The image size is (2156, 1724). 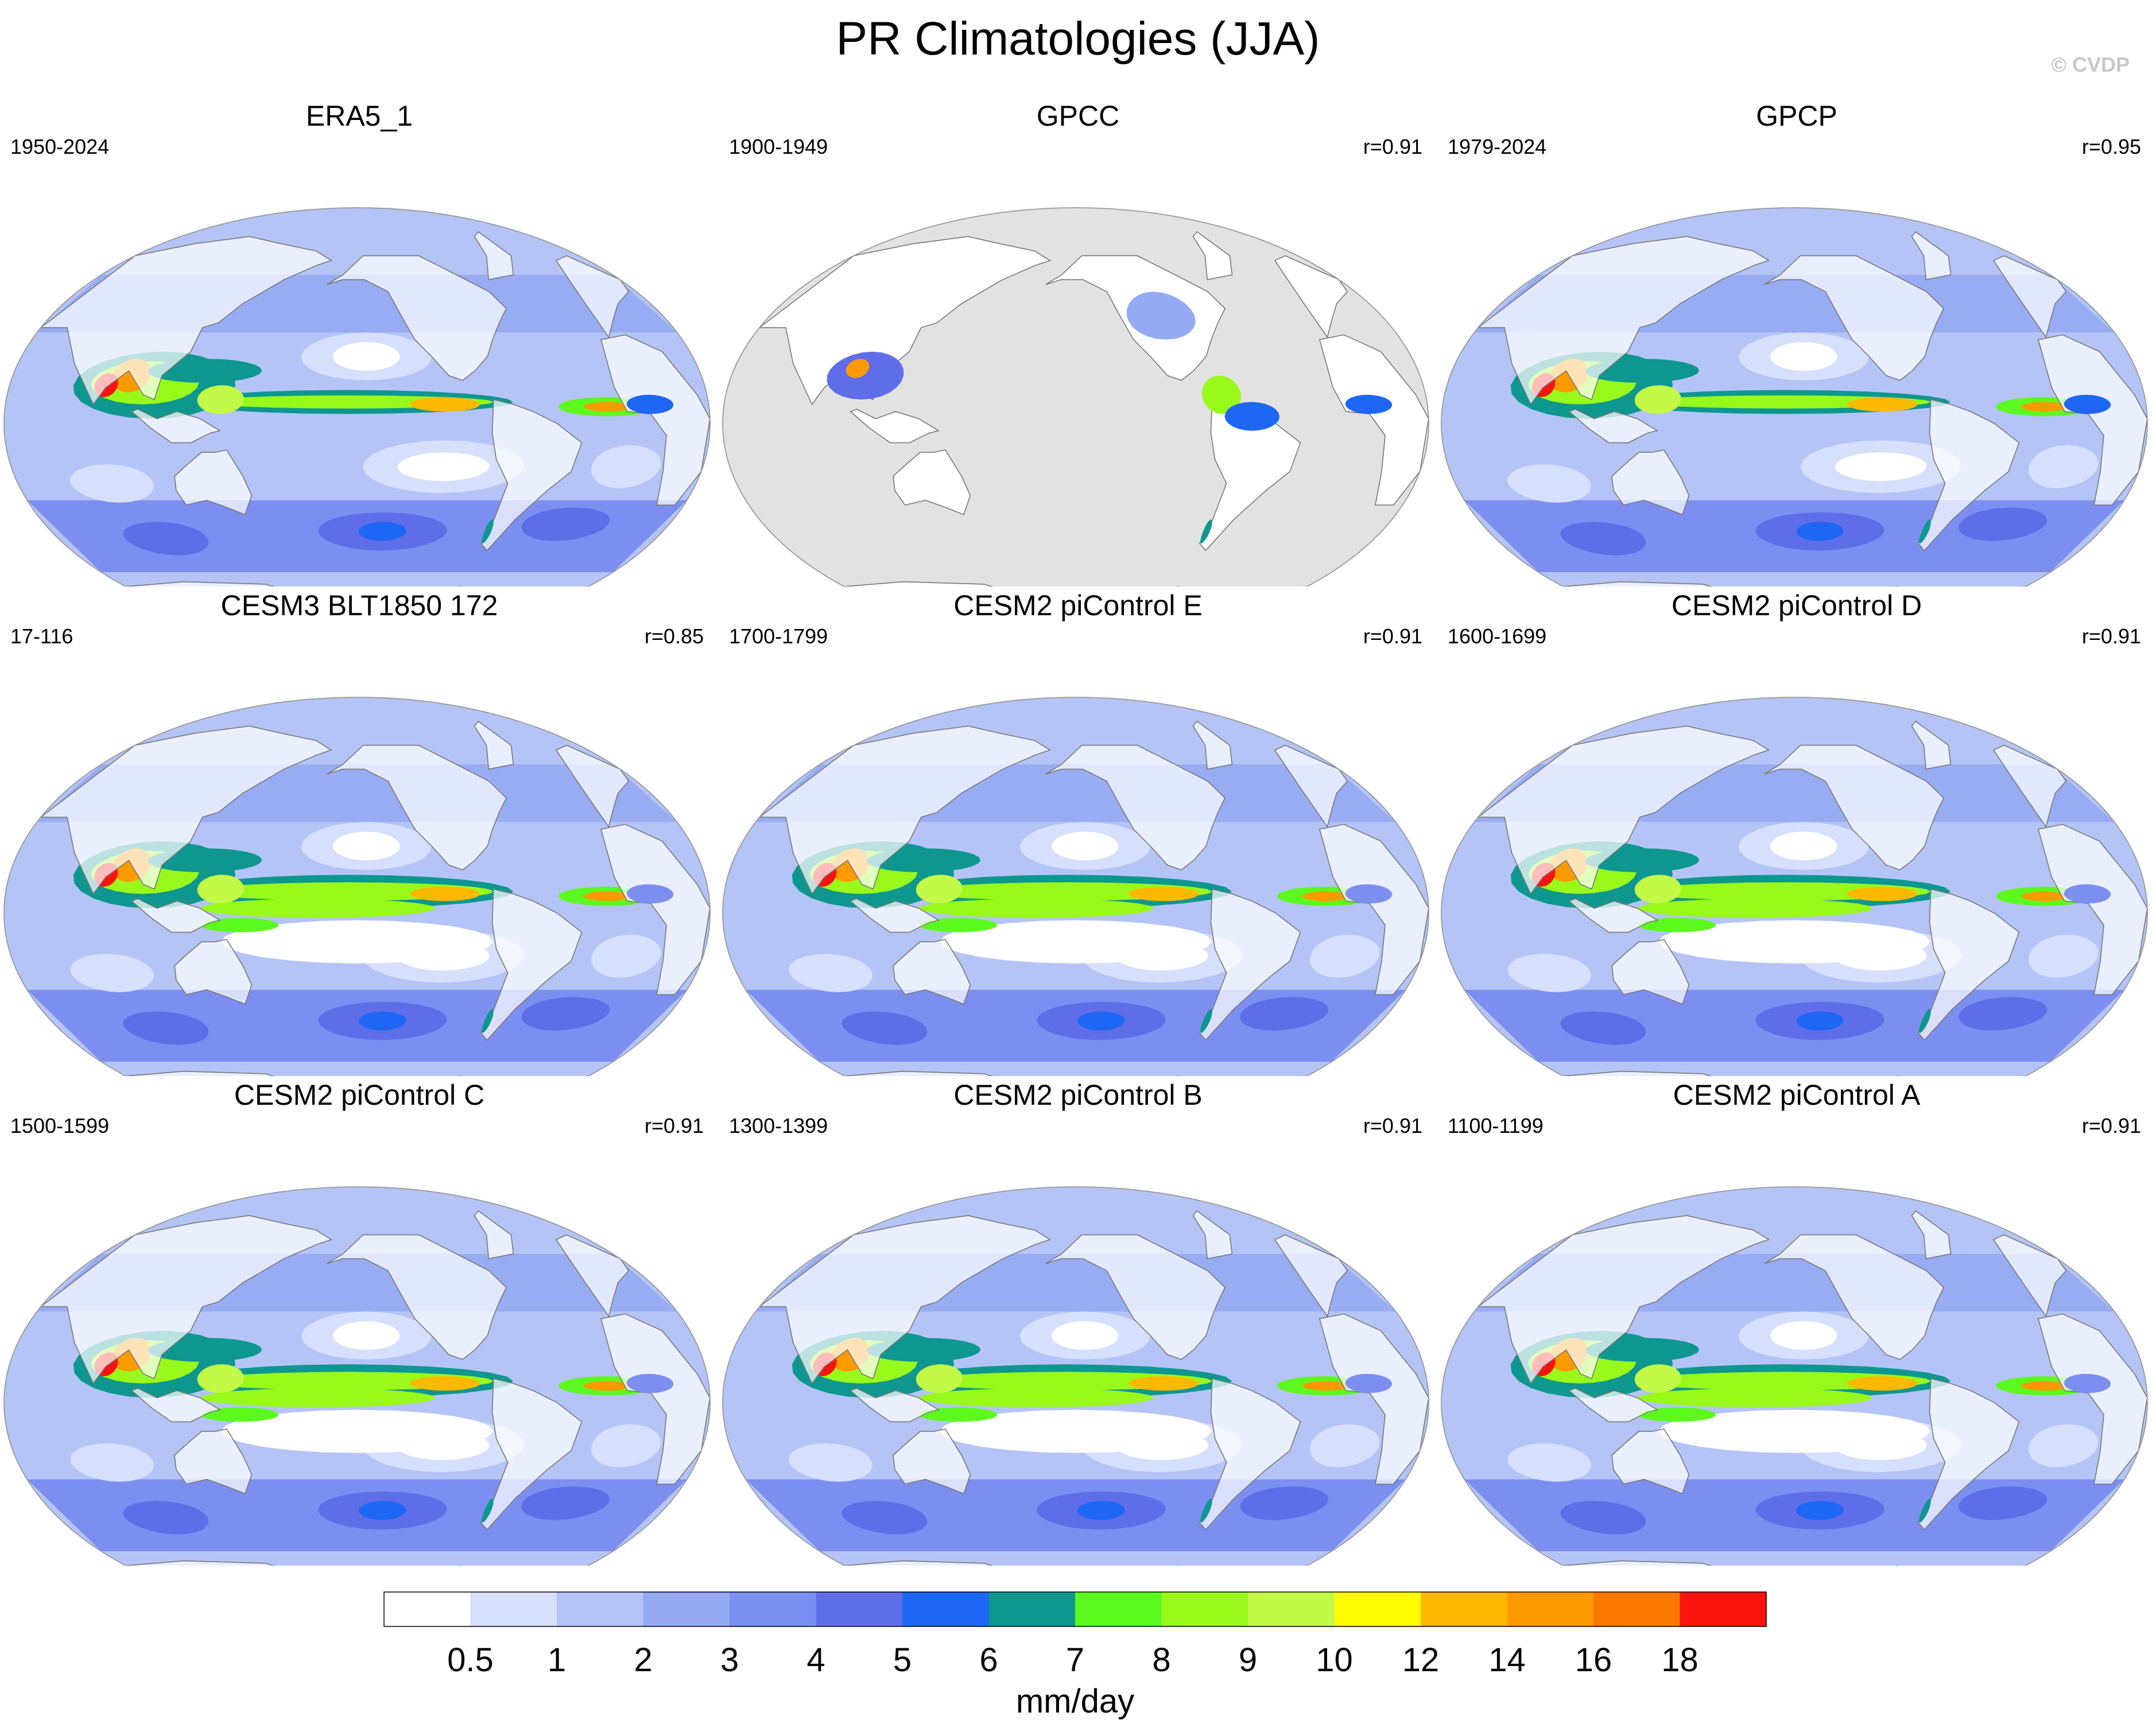 What do you see at coordinates (778, 146) in the screenshot?
I see `panel-years: 1900-1949` at bounding box center [778, 146].